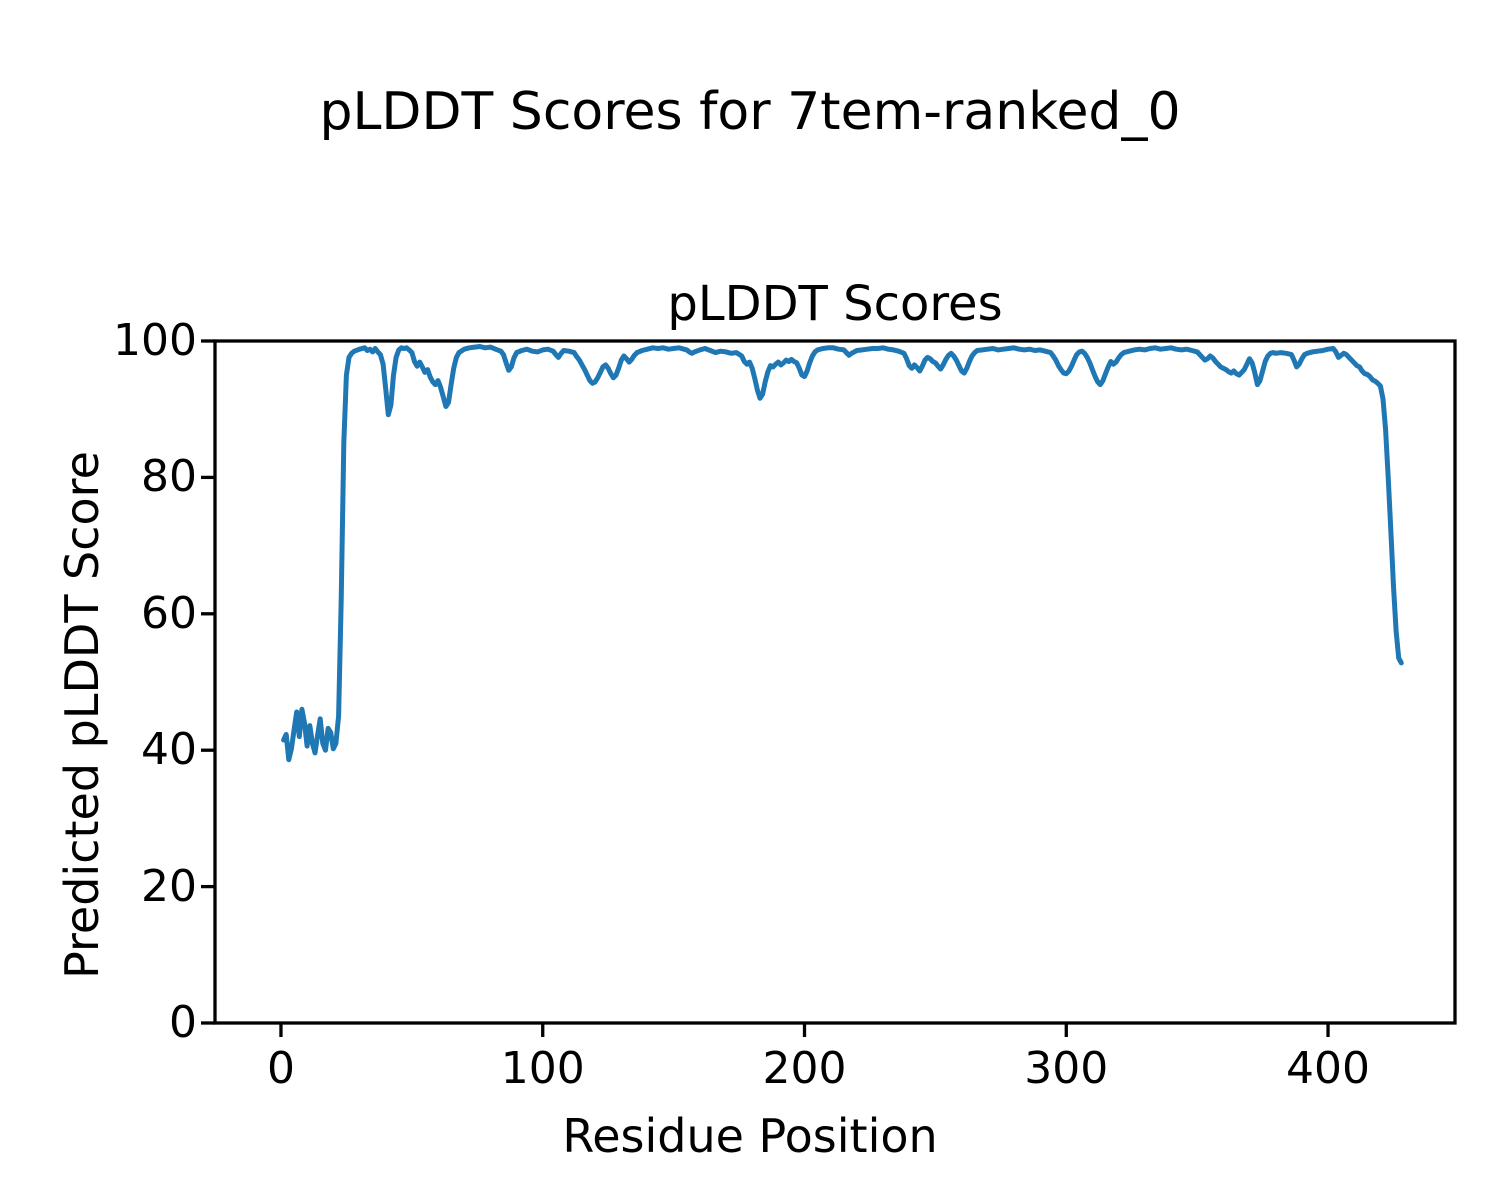 The width and height of the screenshot is (1500, 1200). Describe the element at coordinates (750, 1136) in the screenshot. I see `x-axis-label: Residue Position` at that location.